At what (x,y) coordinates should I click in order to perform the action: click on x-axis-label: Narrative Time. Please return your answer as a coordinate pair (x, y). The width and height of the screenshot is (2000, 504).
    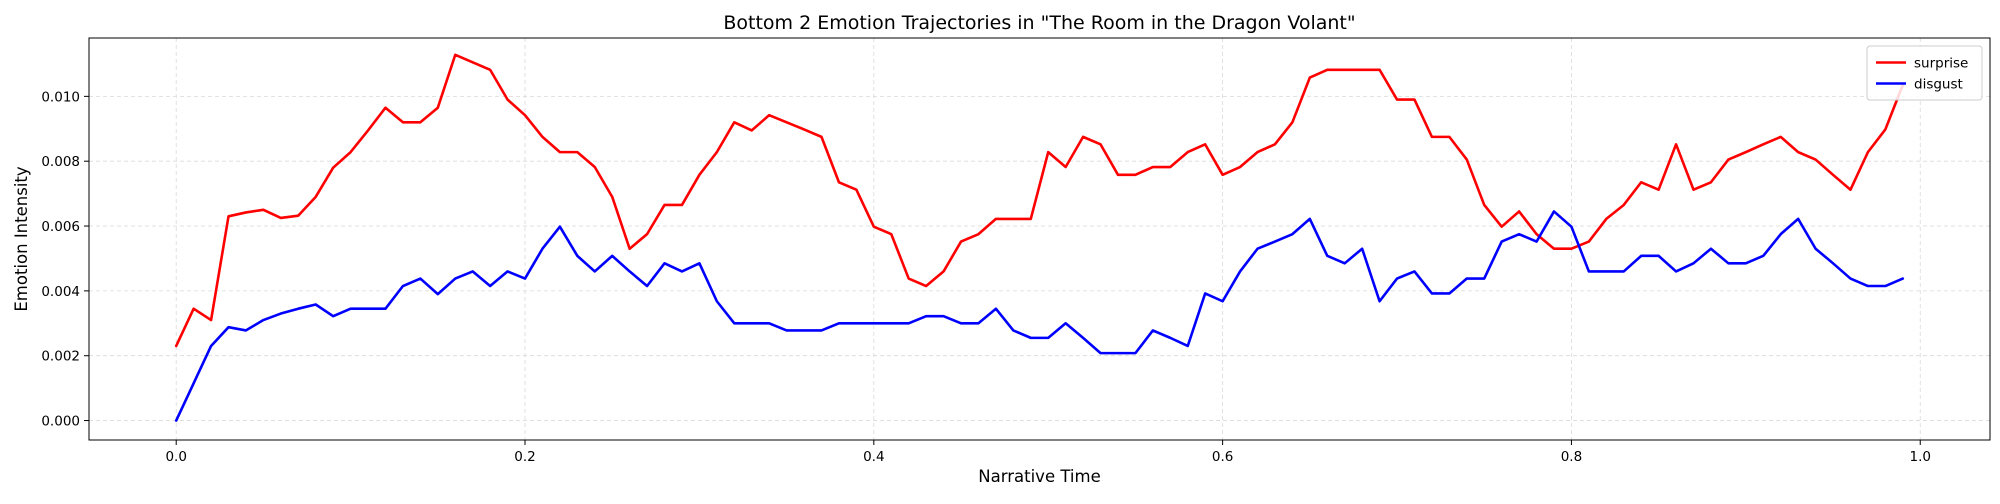
    Looking at the image, I should click on (1039, 476).